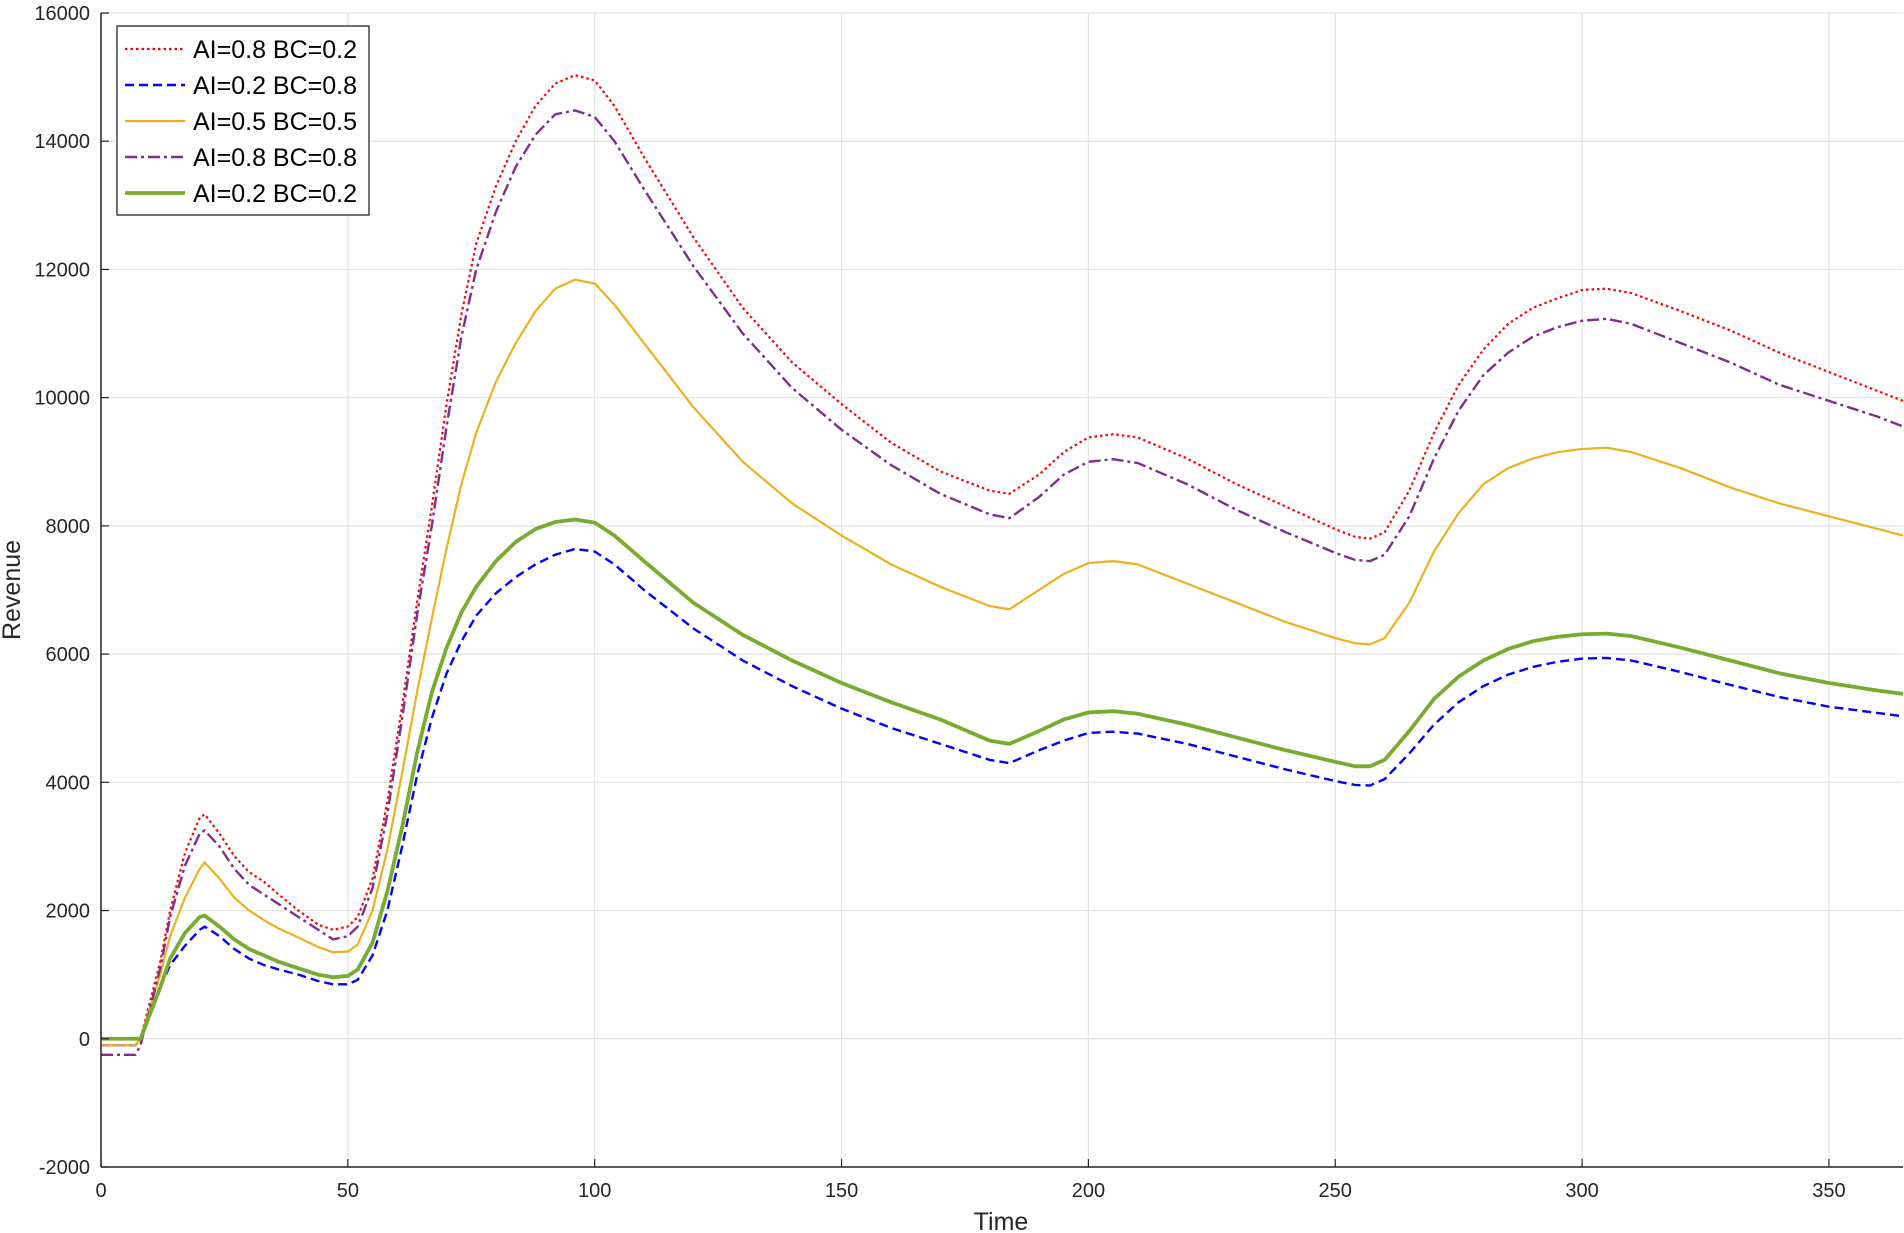 The width and height of the screenshot is (1904, 1233). What do you see at coordinates (275, 86) in the screenshot?
I see `legend-label-2: AI=0.2 BC=0.8` at bounding box center [275, 86].